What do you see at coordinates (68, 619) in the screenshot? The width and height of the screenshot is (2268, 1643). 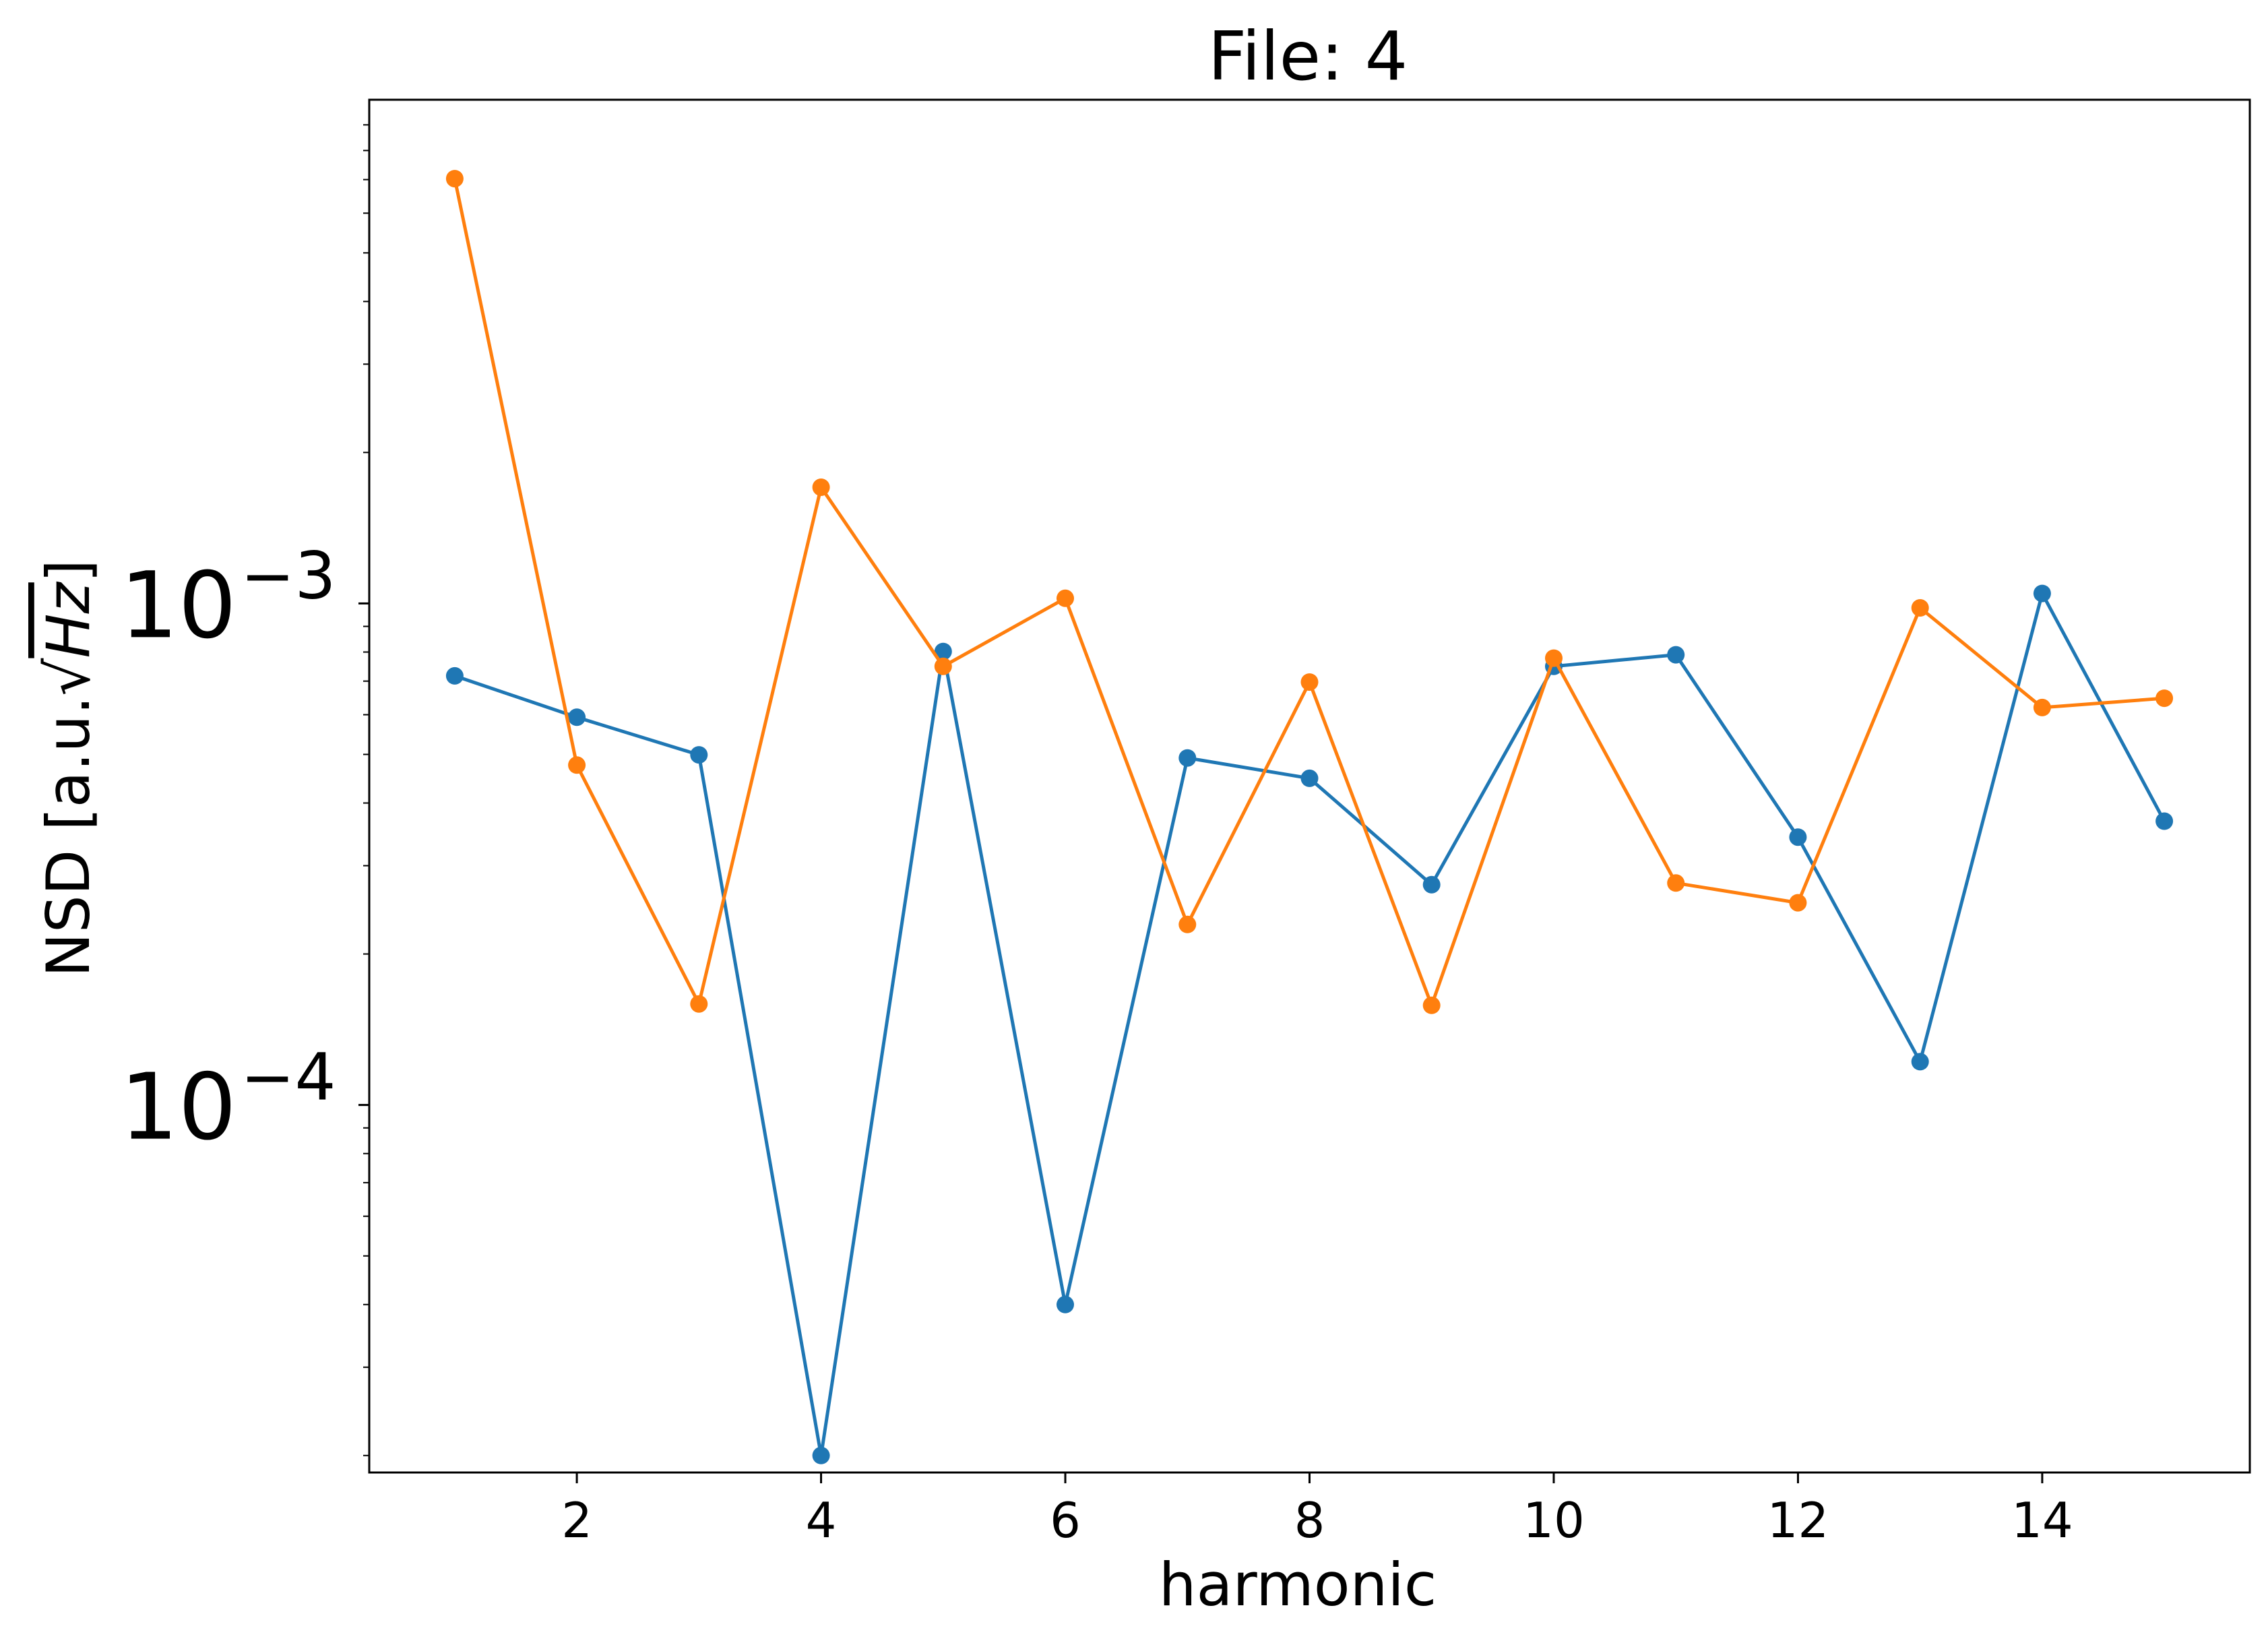 I see `y-axis-label-radicand: Hz` at bounding box center [68, 619].